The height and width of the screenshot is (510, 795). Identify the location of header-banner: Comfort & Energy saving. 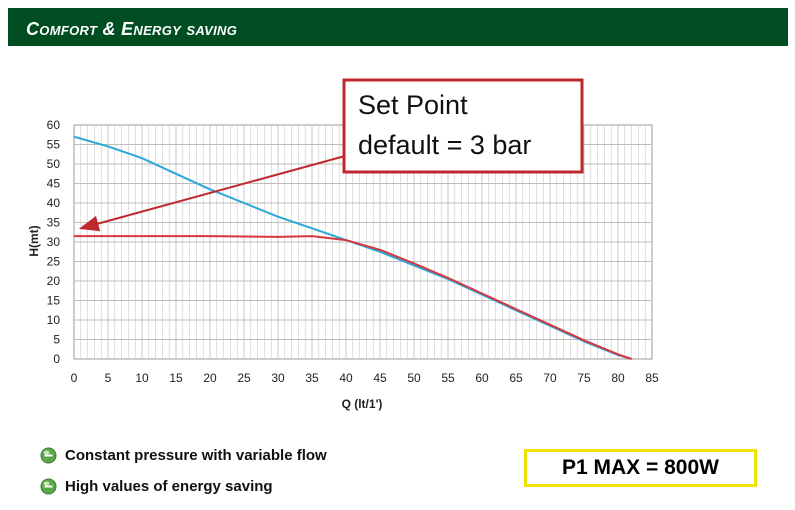
(398, 27).